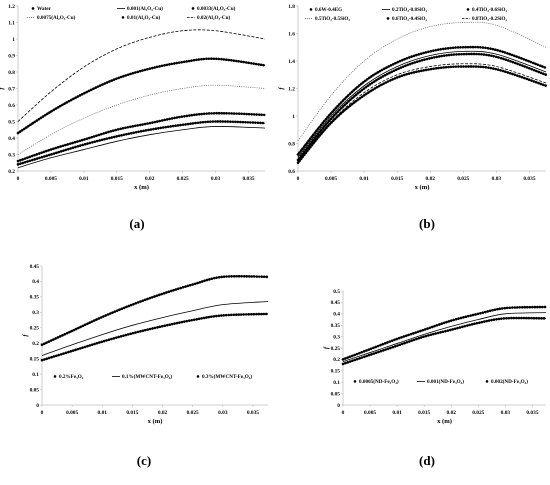 The image size is (550, 485). I want to click on y-tick-label: 0.5, so click(11, 122).